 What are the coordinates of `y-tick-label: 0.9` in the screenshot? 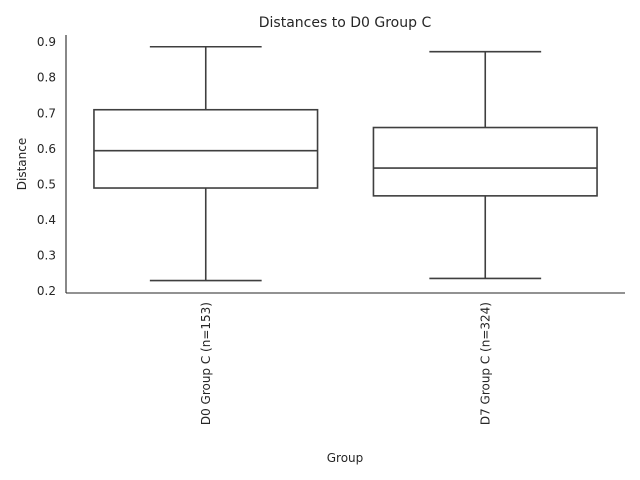 It's located at (46, 42).